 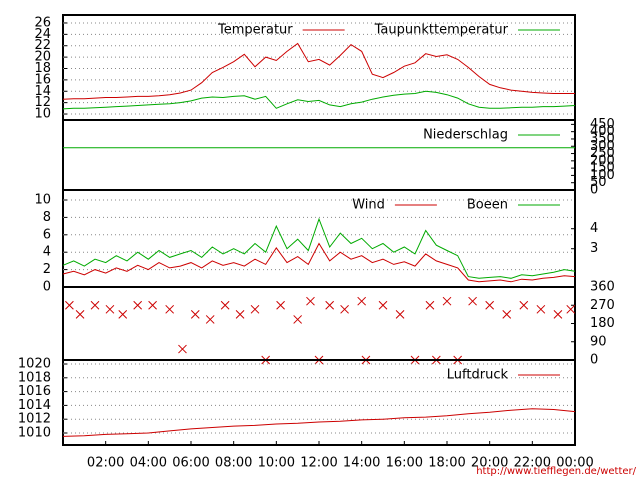 I want to click on x-tick-label: 14:00, so click(x=361, y=463).